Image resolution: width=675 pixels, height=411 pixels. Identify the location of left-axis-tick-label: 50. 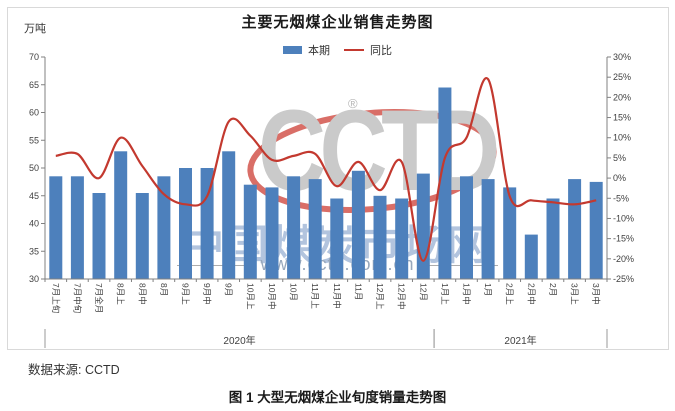
(34, 168).